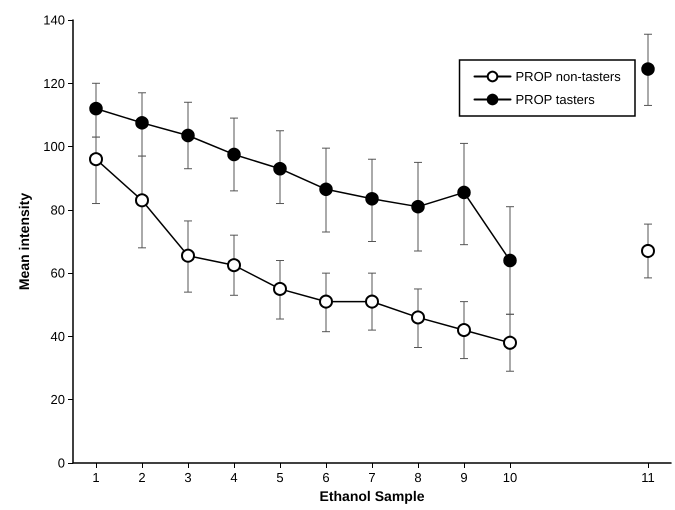 This screenshot has height=510, width=675. What do you see at coordinates (648, 477) in the screenshot?
I see `x-tick-label: 11` at bounding box center [648, 477].